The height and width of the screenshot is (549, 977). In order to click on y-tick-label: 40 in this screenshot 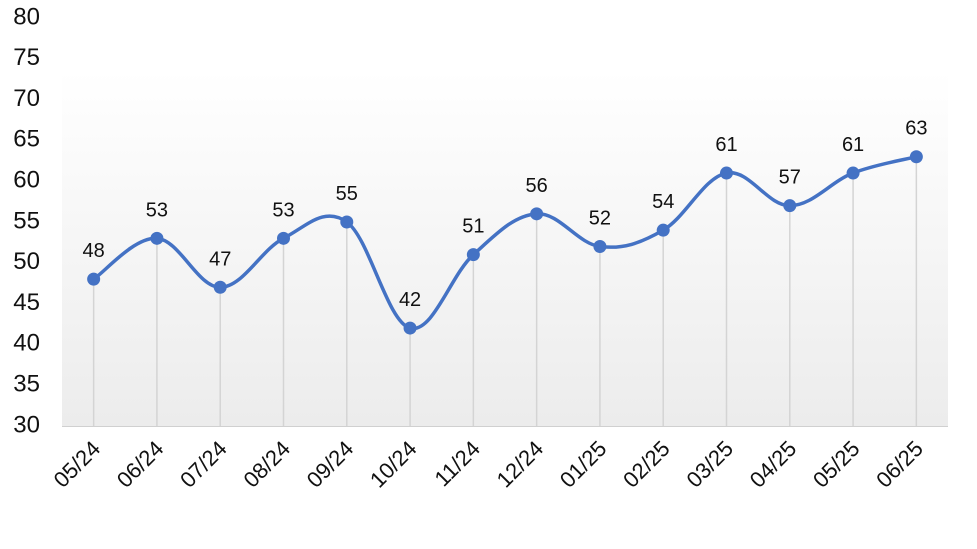, I will do `click(26, 343)`.